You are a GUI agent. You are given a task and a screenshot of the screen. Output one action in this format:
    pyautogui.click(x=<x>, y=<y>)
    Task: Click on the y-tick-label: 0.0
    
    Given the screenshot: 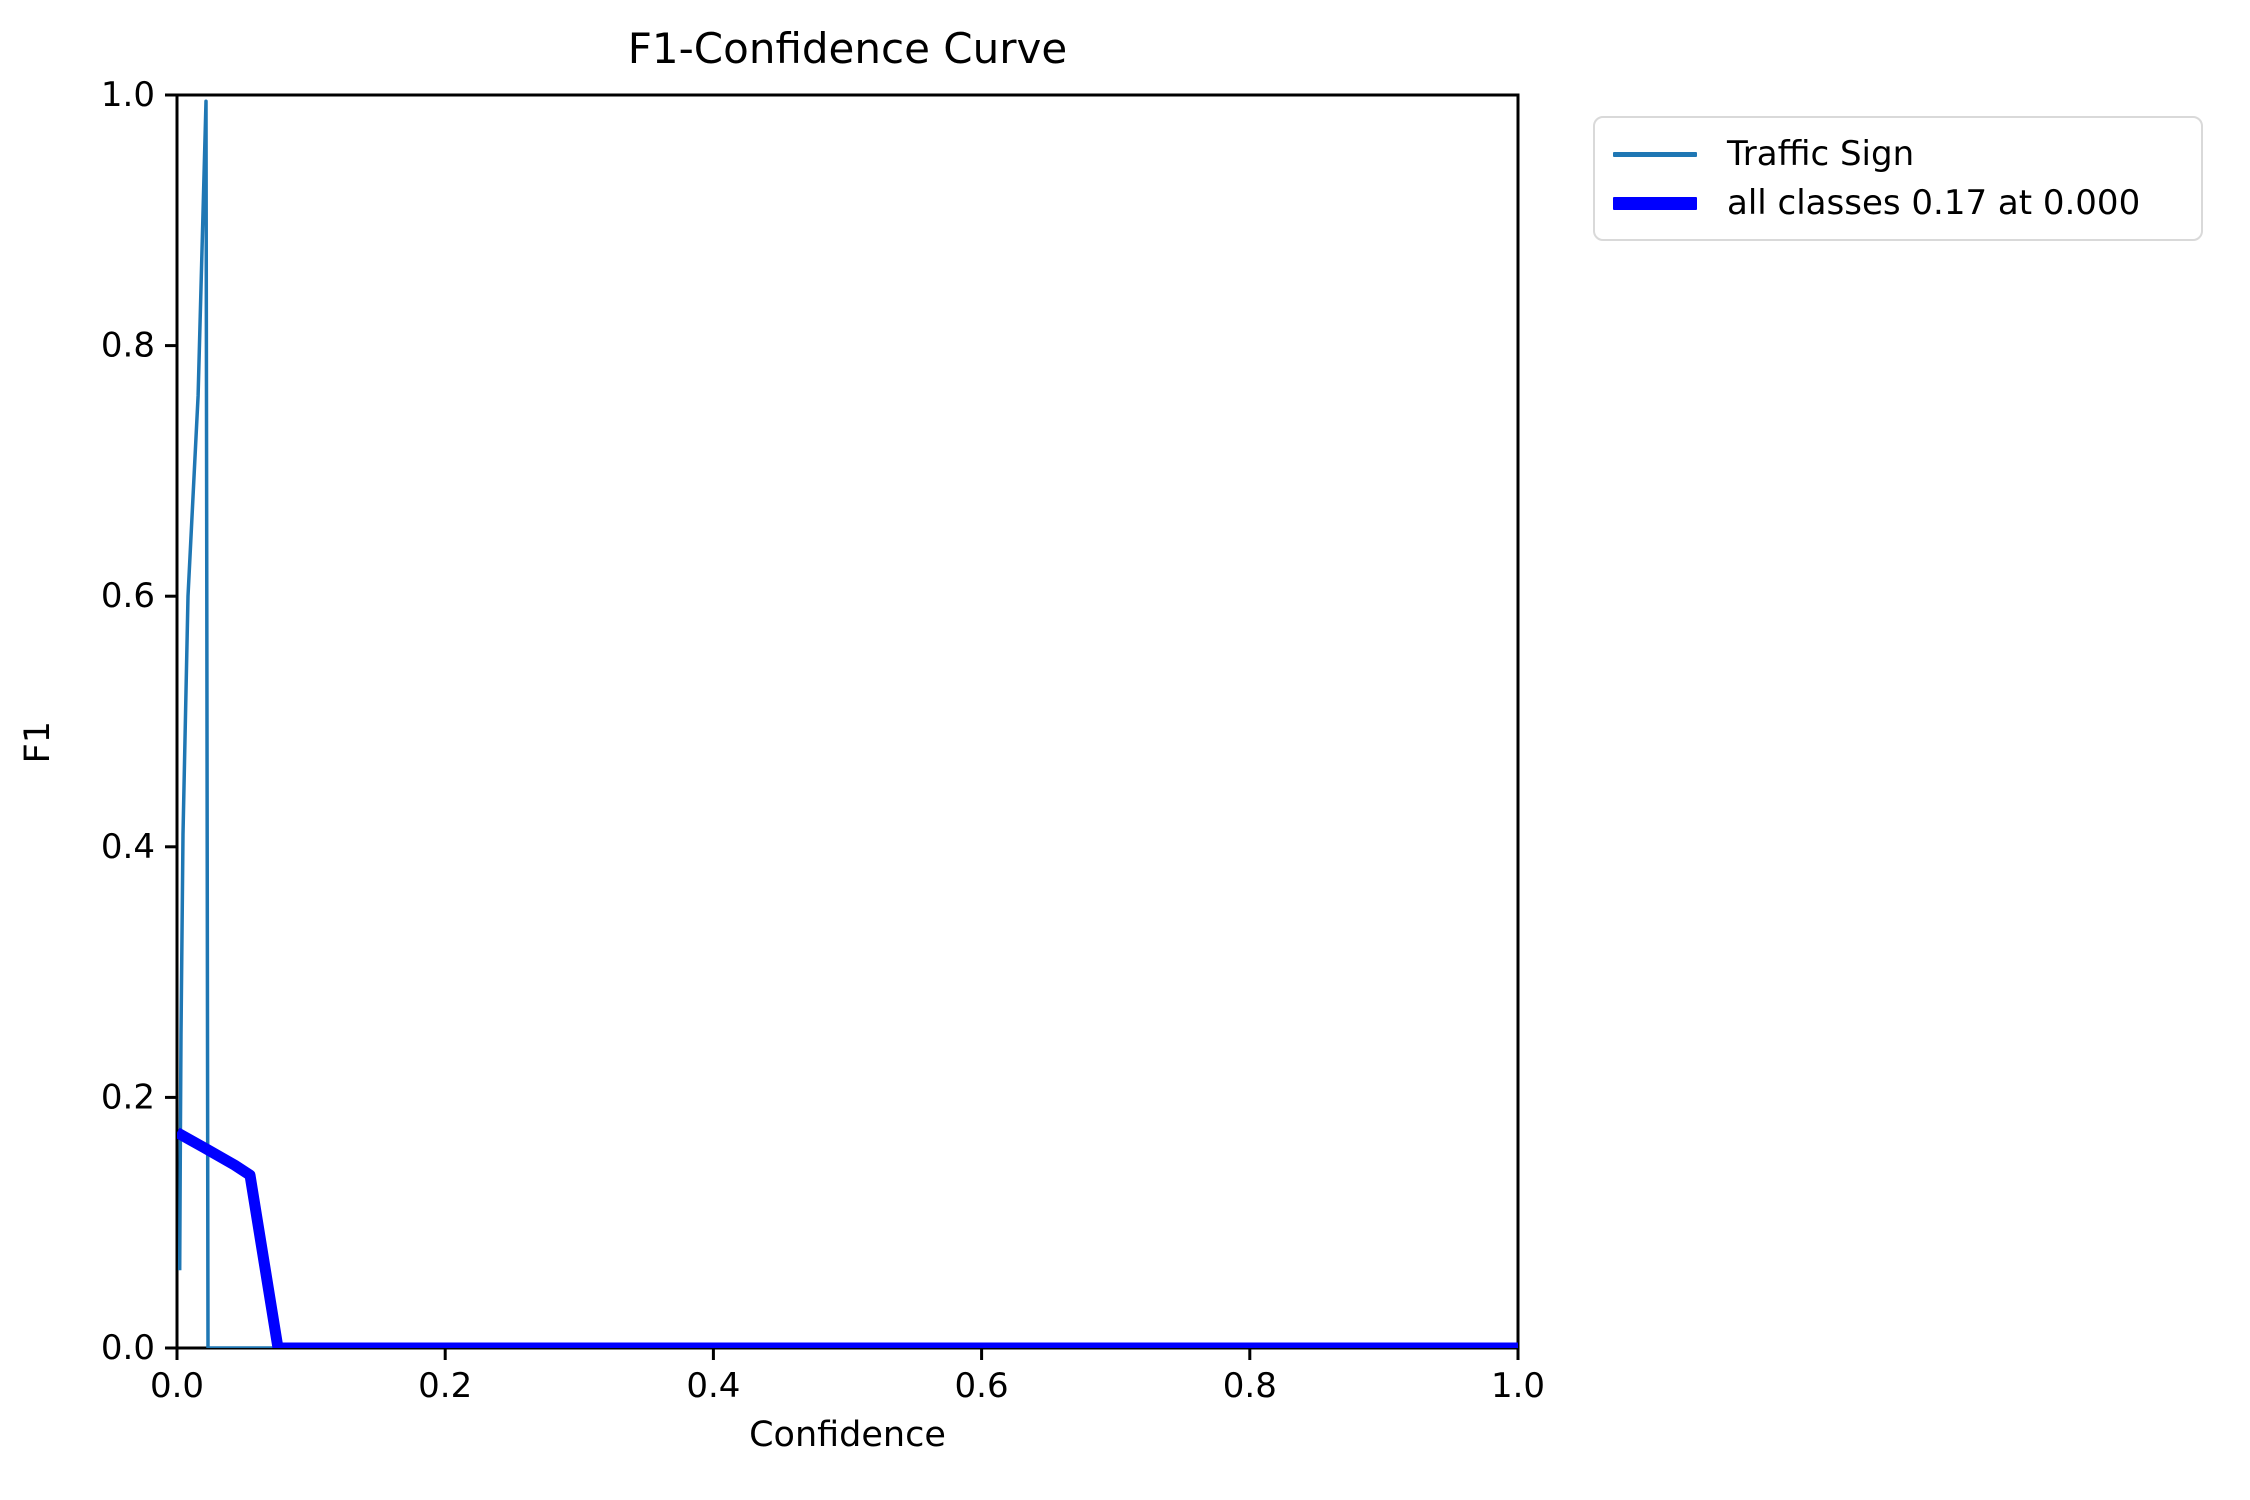 What is the action you would take?
    pyautogui.click(x=128, y=1348)
    